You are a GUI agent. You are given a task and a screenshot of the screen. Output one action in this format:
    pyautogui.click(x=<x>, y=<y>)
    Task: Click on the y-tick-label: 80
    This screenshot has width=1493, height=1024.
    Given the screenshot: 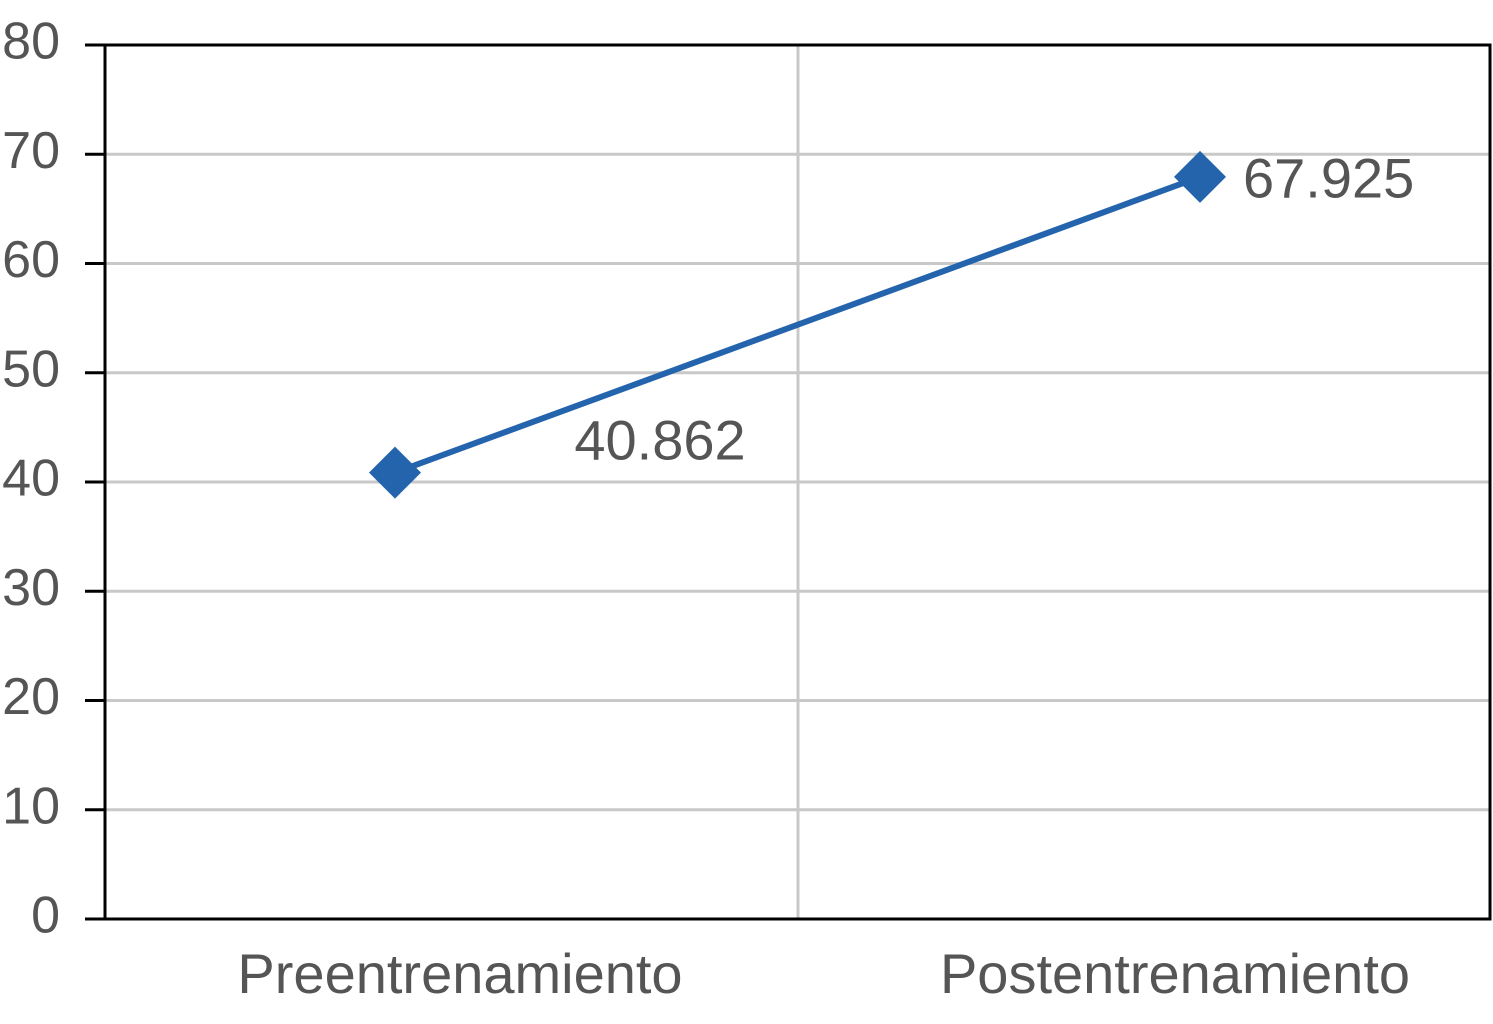 What is the action you would take?
    pyautogui.click(x=31, y=42)
    